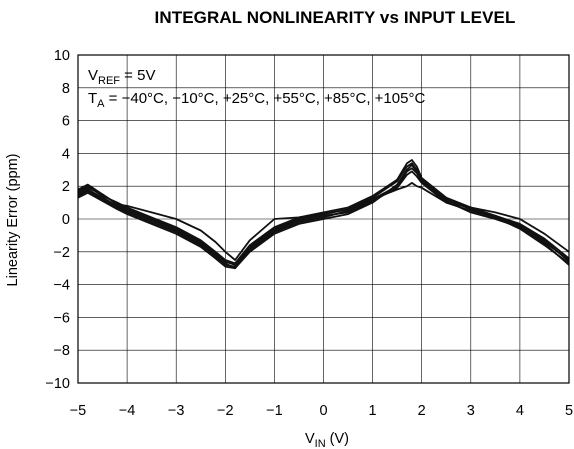  Describe the element at coordinates (61, 318) in the screenshot. I see `y-tick-label: −6` at that location.